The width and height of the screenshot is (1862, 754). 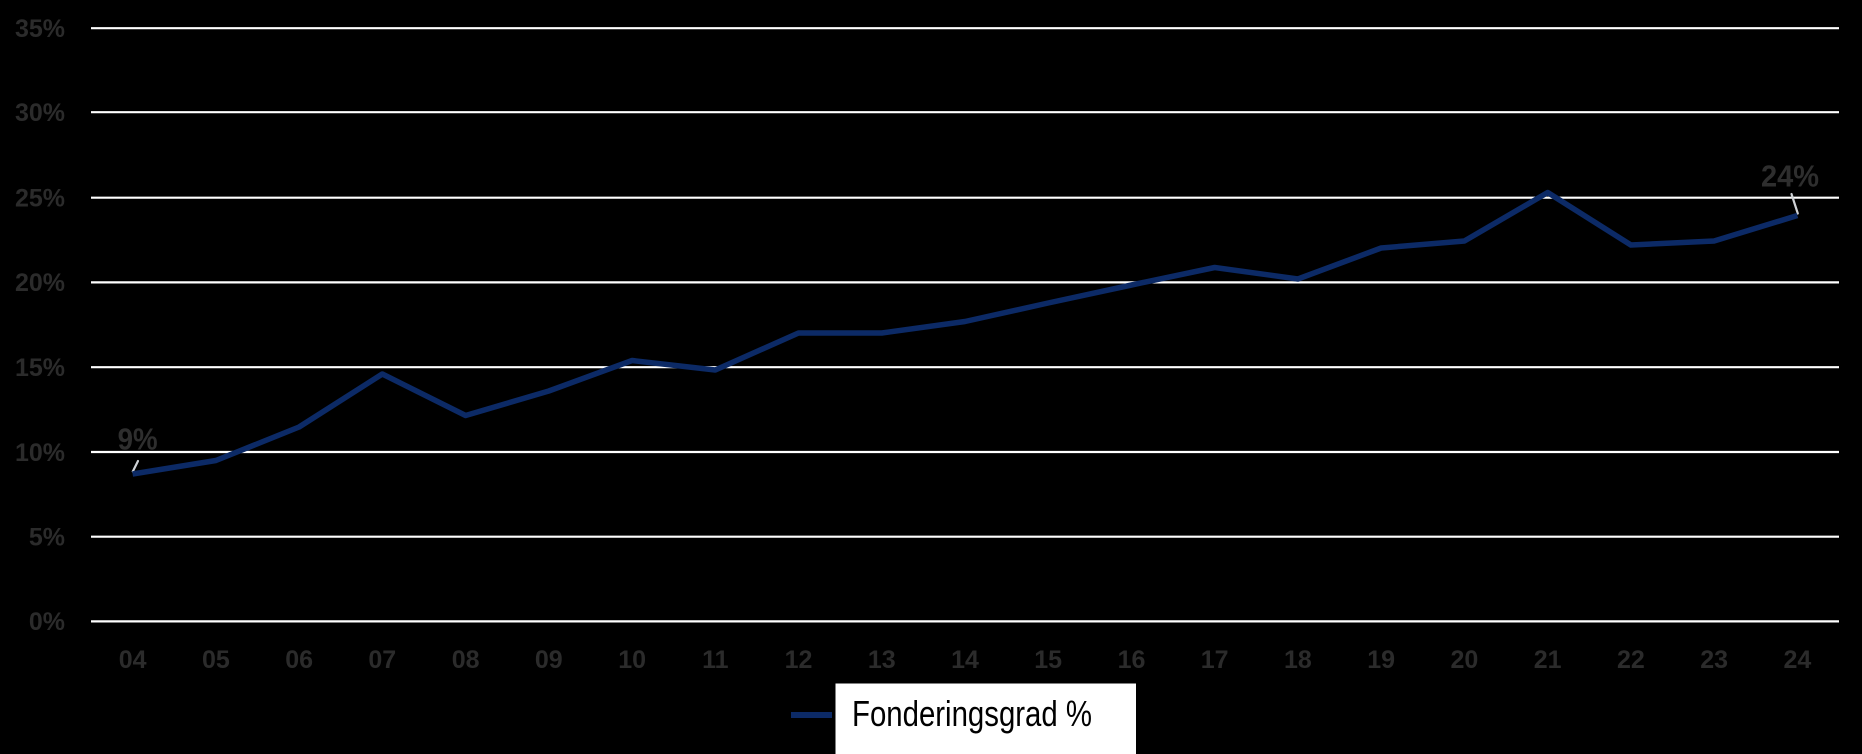 I want to click on svg-text: 23, so click(x=1714, y=660).